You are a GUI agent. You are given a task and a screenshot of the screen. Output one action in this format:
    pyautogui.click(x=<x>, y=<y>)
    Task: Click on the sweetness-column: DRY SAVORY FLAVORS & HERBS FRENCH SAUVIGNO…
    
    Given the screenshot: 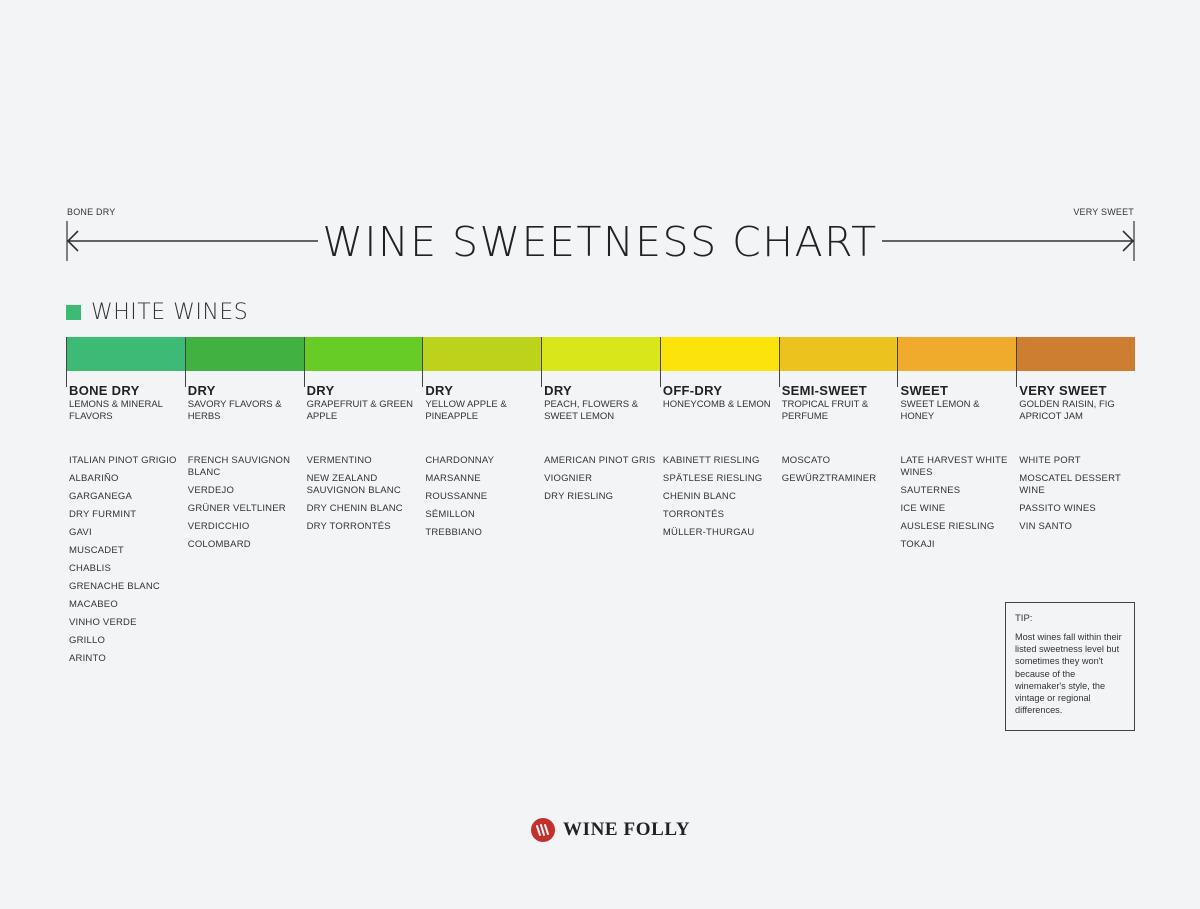 What is the action you would take?
    pyautogui.click(x=244, y=527)
    